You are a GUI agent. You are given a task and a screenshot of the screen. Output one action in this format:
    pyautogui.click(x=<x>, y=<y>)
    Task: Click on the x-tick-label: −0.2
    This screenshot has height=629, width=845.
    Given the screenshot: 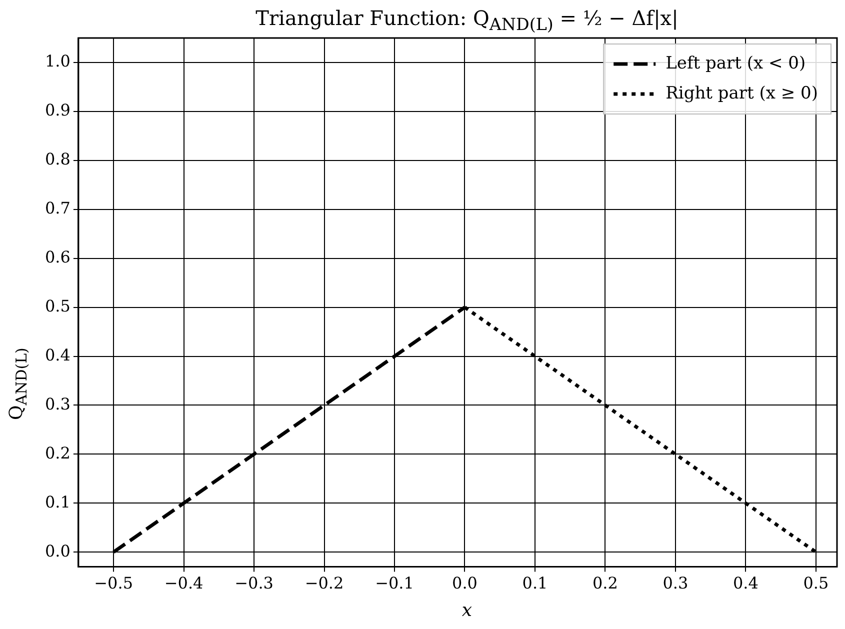 What is the action you would take?
    pyautogui.click(x=324, y=583)
    